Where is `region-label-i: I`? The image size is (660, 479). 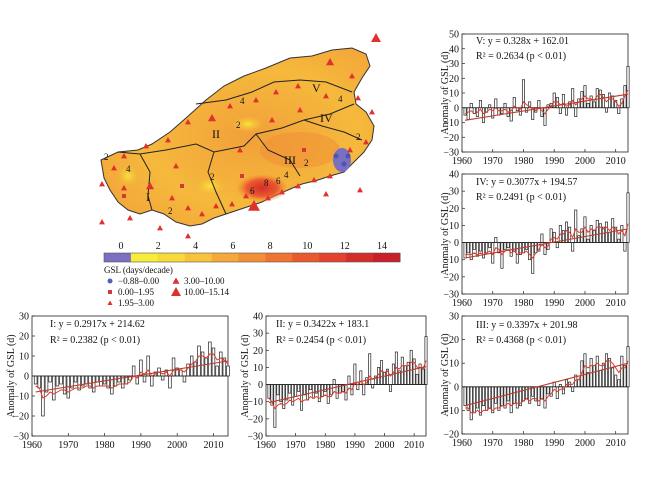
region-label-i: I is located at coordinates (148, 197).